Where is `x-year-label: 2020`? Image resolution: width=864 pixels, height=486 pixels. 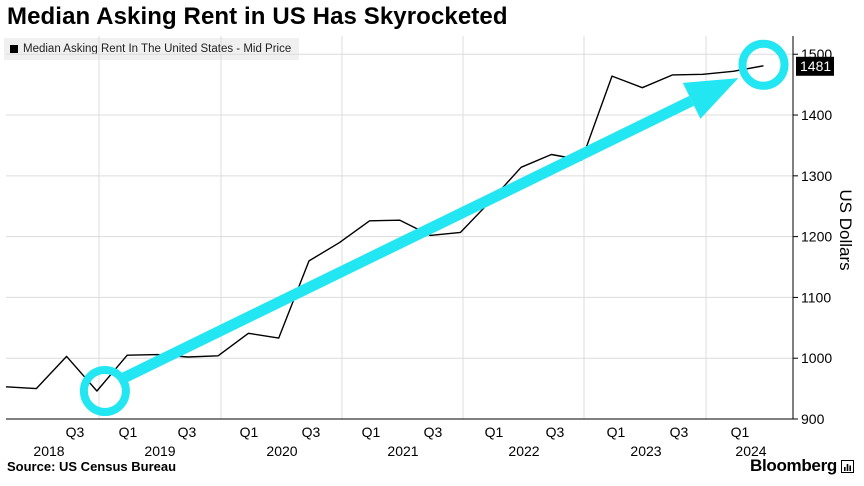
x-year-label: 2020 is located at coordinates (281, 451).